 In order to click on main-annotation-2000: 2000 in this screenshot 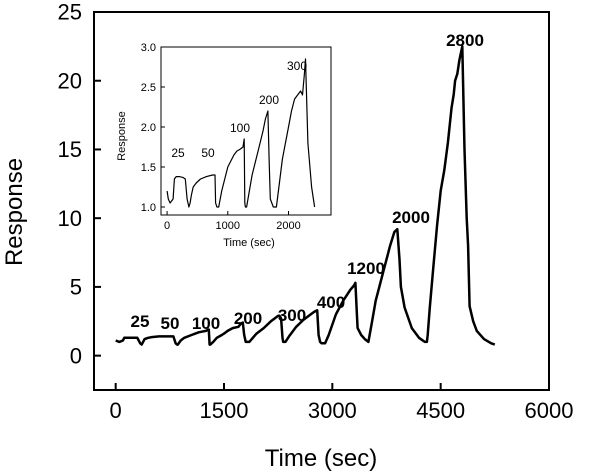, I will do `click(411, 217)`.